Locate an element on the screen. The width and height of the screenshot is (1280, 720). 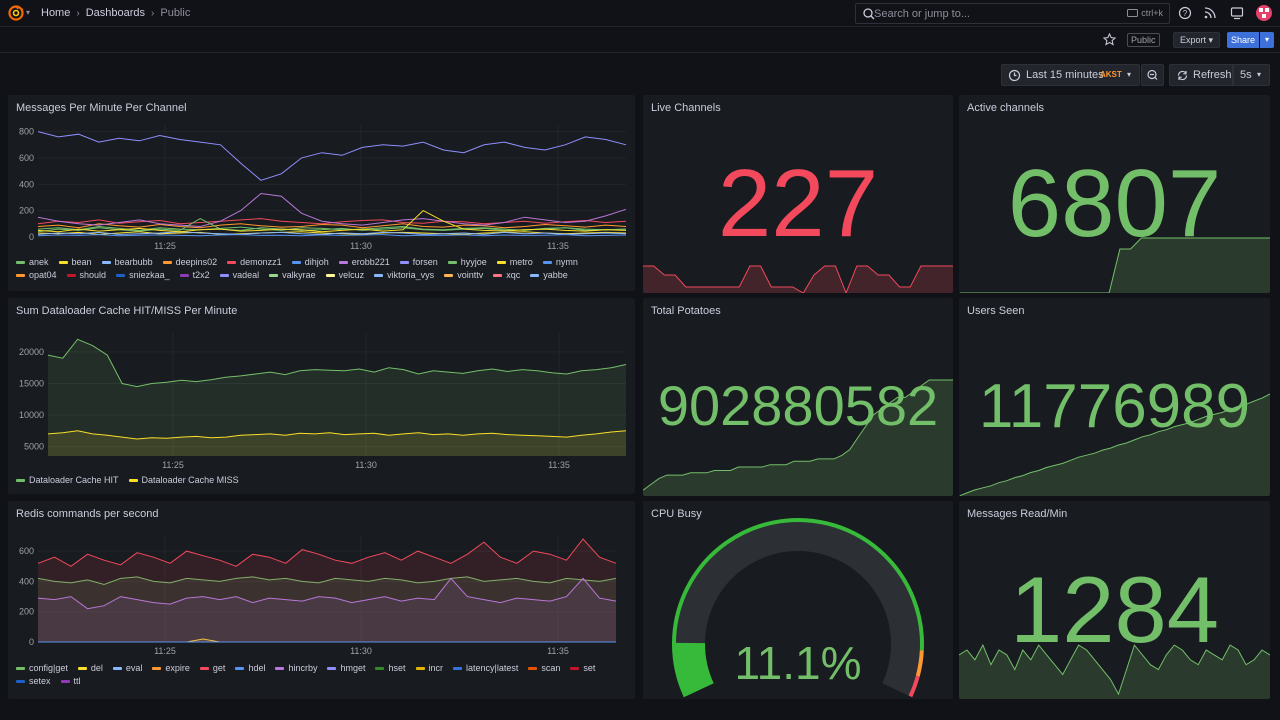
legend-item: dihjoh is located at coordinates (310, 262).